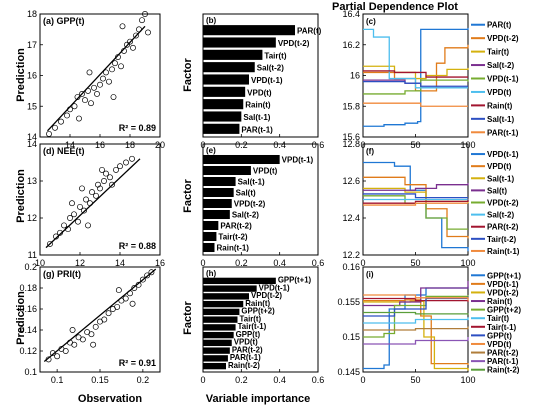  I want to click on panel-6-legend-label: VPD(t), so click(499, 166).